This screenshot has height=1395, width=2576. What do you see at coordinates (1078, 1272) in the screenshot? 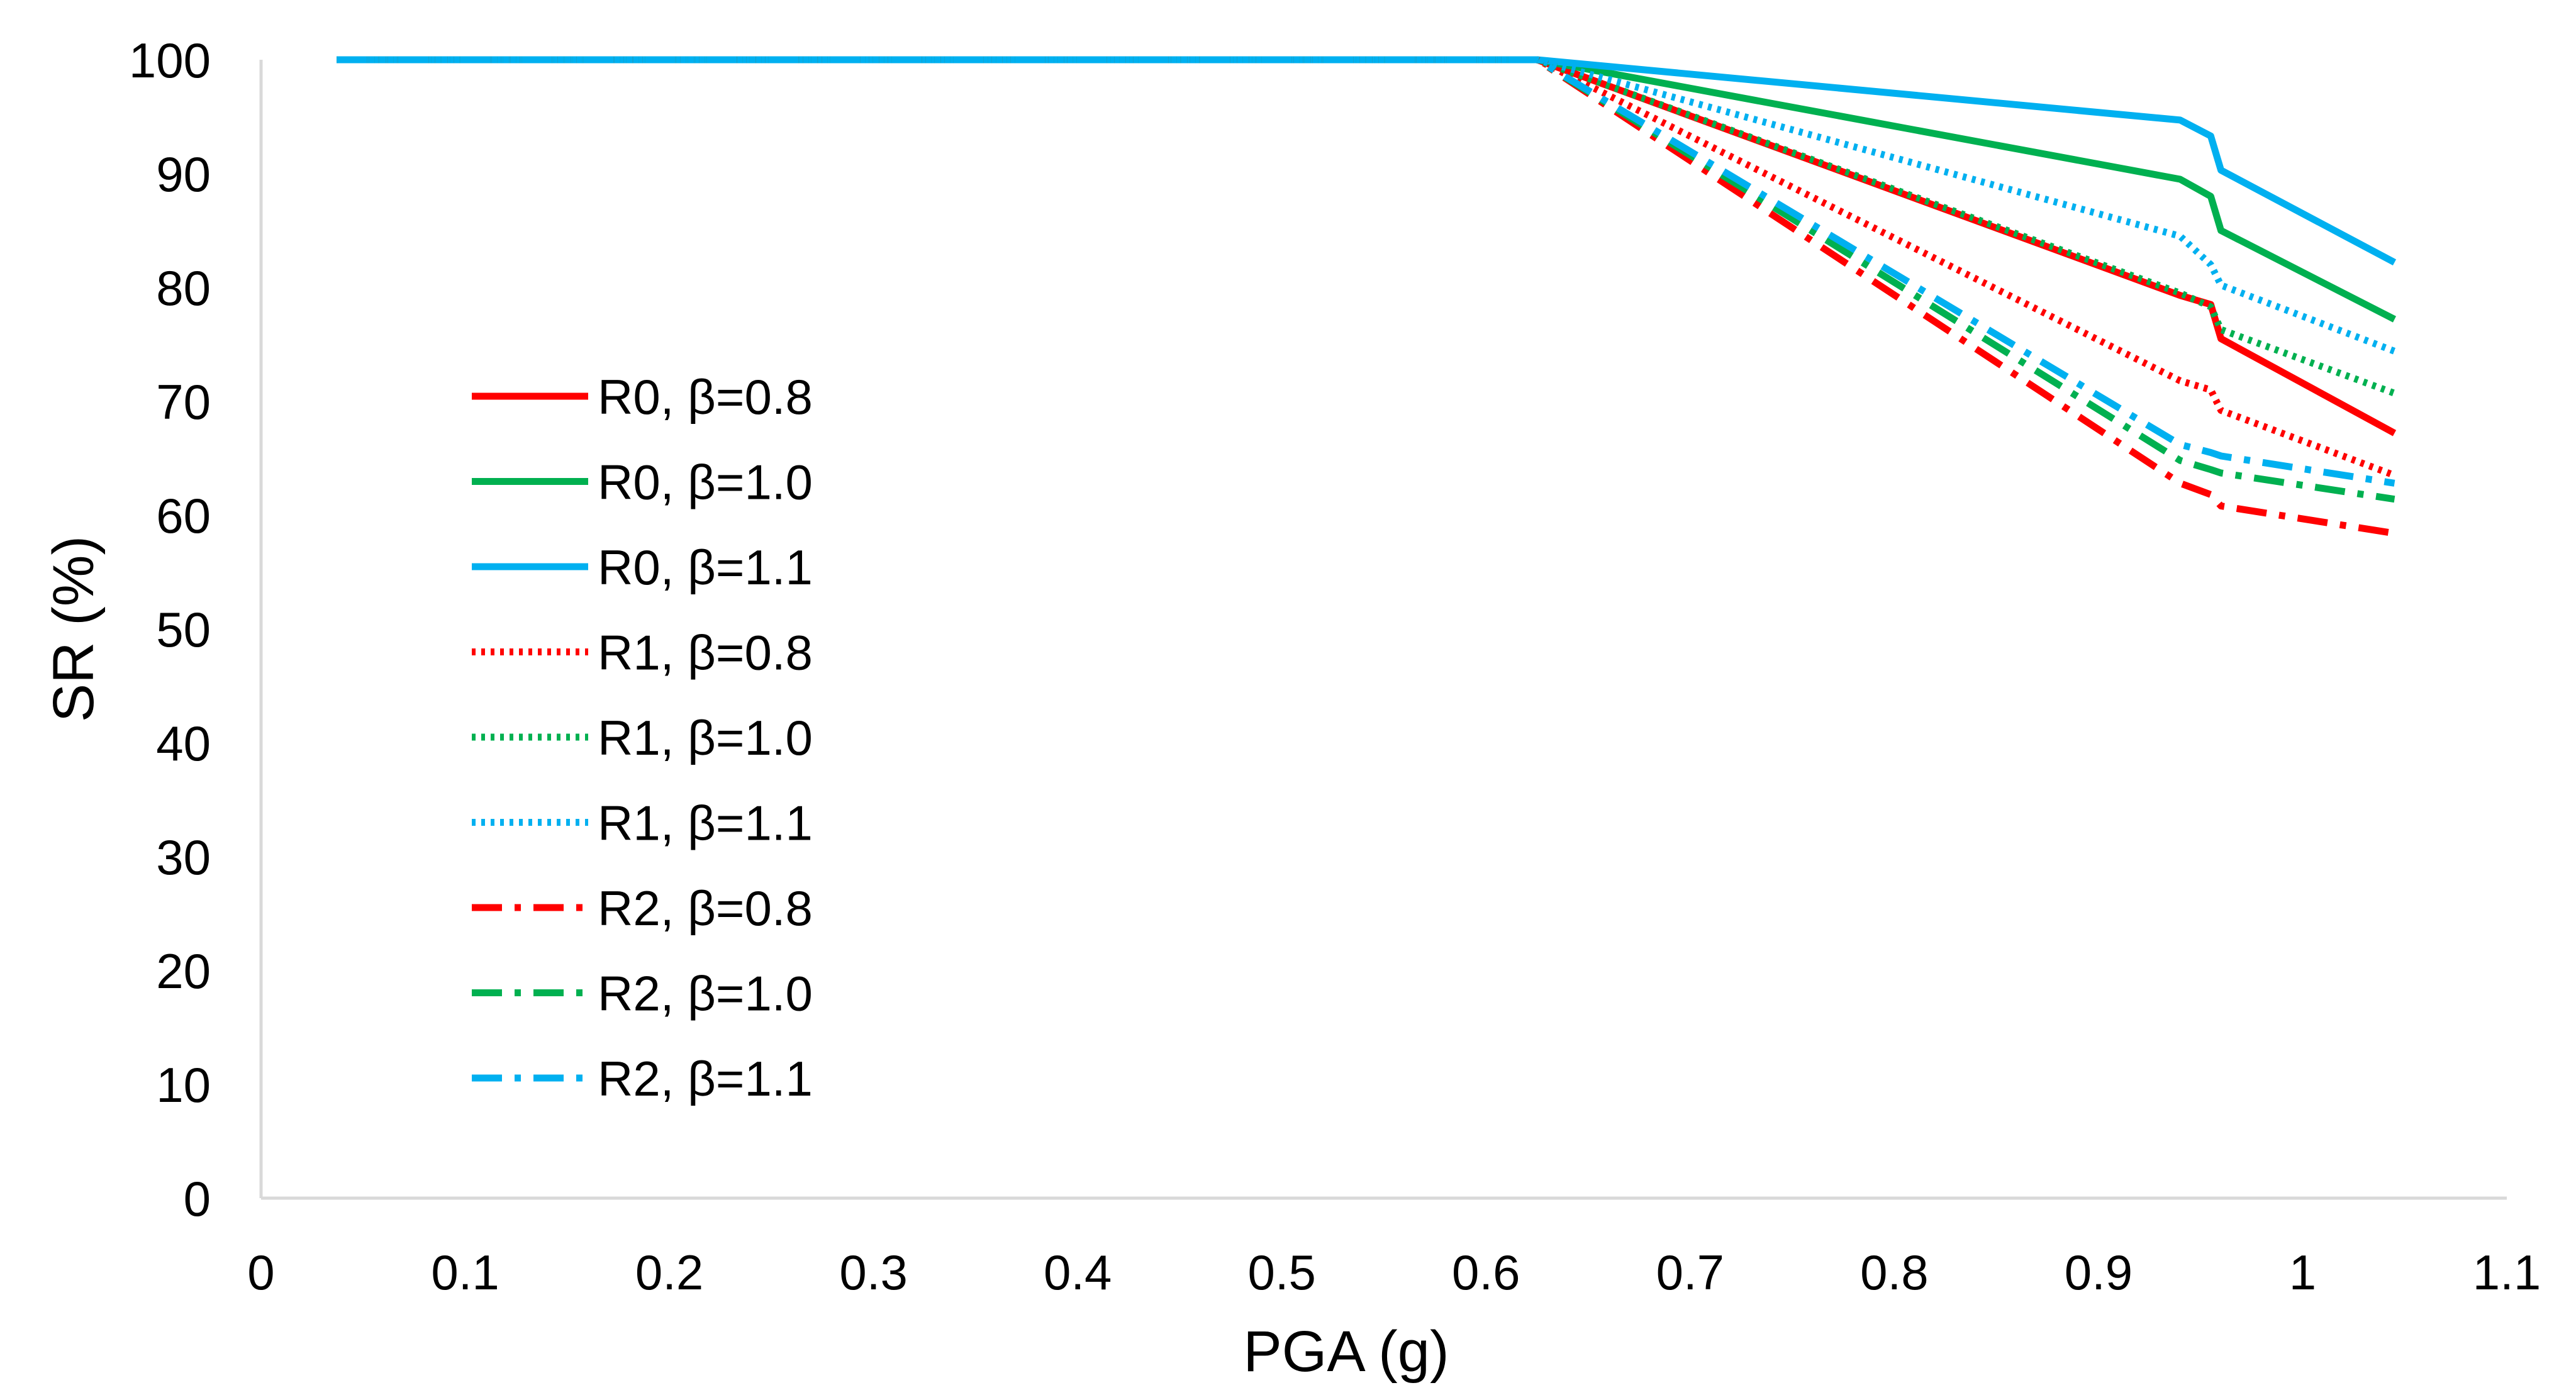
I see `x-tick-label: 0.4` at bounding box center [1078, 1272].